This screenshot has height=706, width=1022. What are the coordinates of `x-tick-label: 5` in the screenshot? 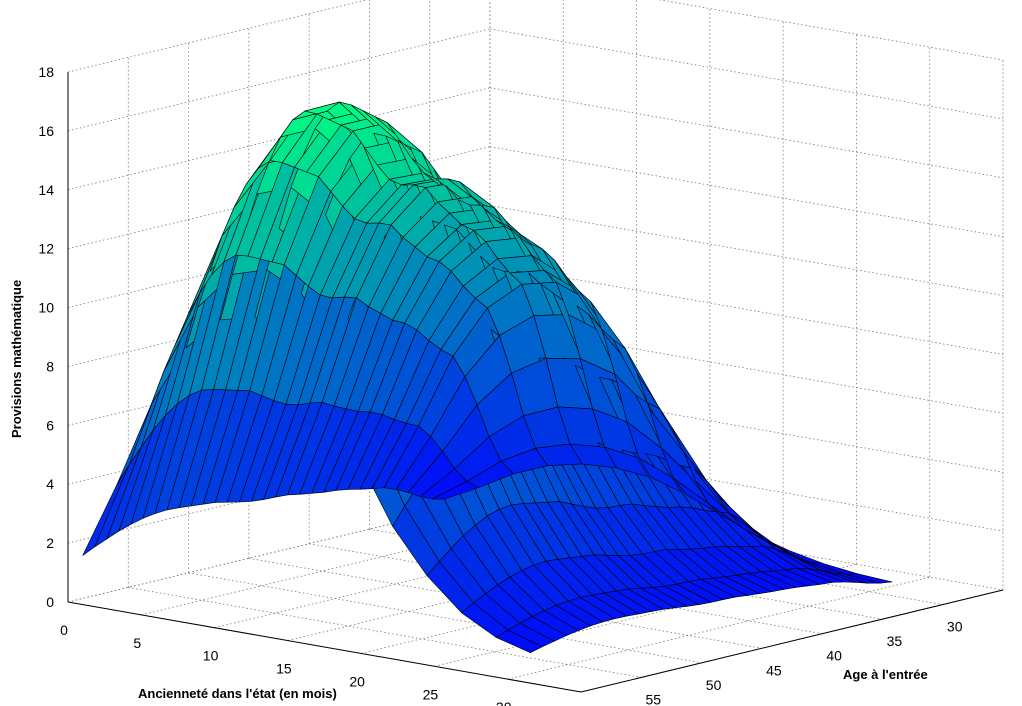 It's located at (137, 643).